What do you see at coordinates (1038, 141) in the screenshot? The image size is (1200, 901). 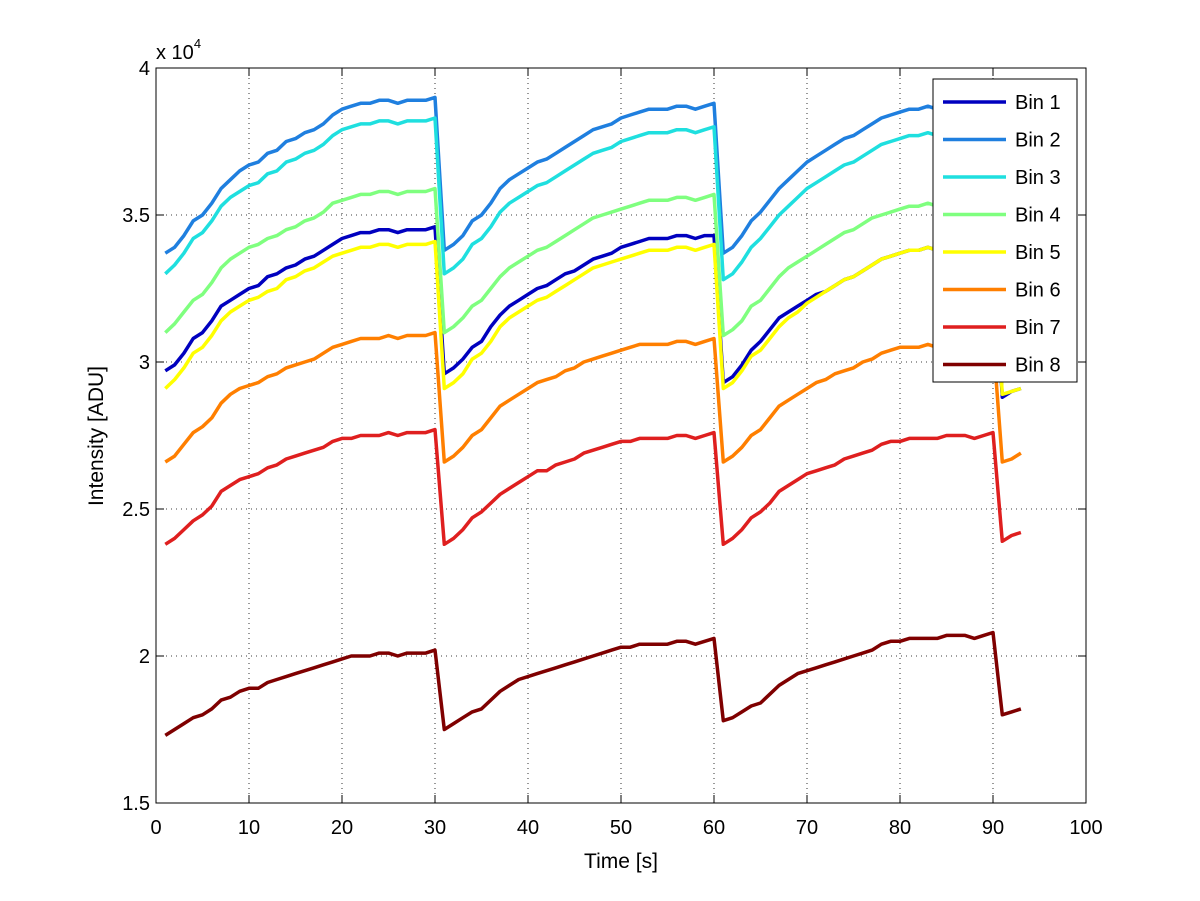 I see `legend-label-bin-2: Bin 2` at bounding box center [1038, 141].